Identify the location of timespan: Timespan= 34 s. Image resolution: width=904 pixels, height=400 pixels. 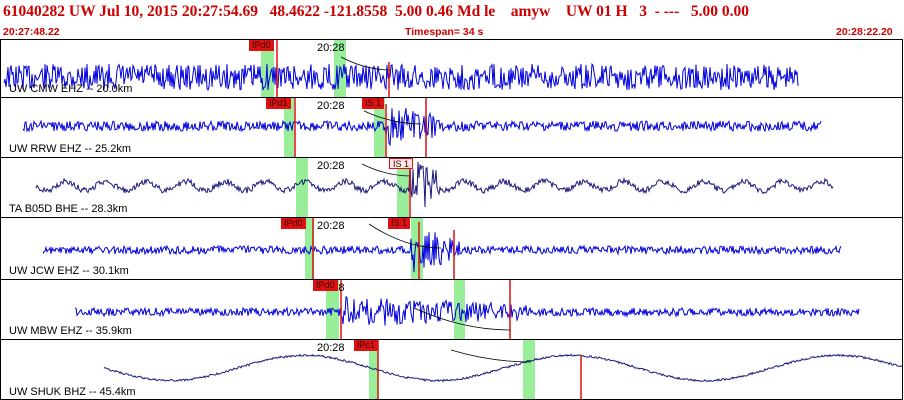
(444, 32).